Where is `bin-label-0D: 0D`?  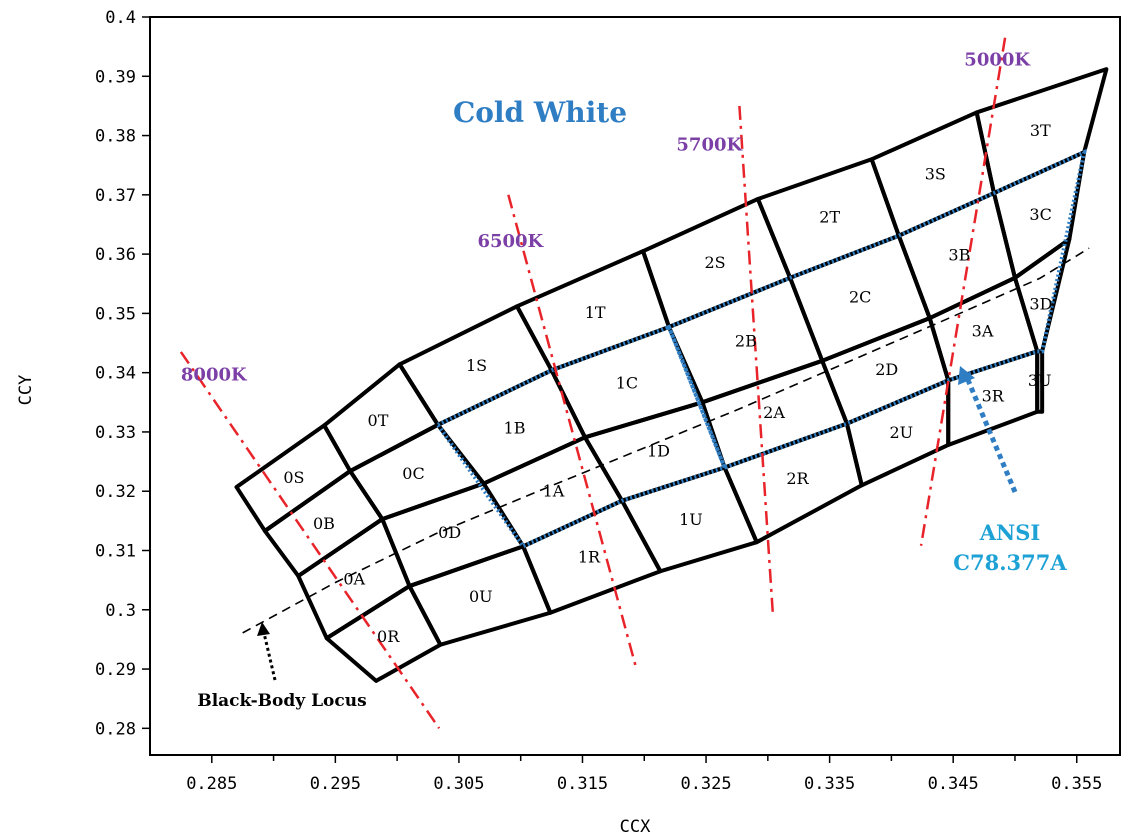 bin-label-0D: 0D is located at coordinates (449, 532).